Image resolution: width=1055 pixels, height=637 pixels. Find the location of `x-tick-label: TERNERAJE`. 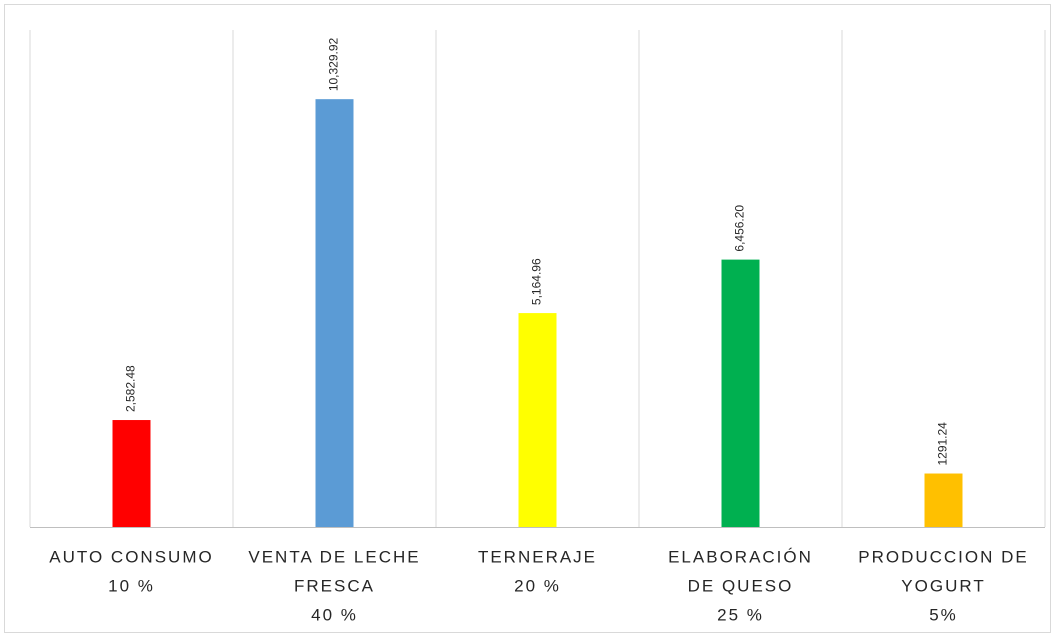

x-tick-label: TERNERAJE is located at coordinates (537, 556).